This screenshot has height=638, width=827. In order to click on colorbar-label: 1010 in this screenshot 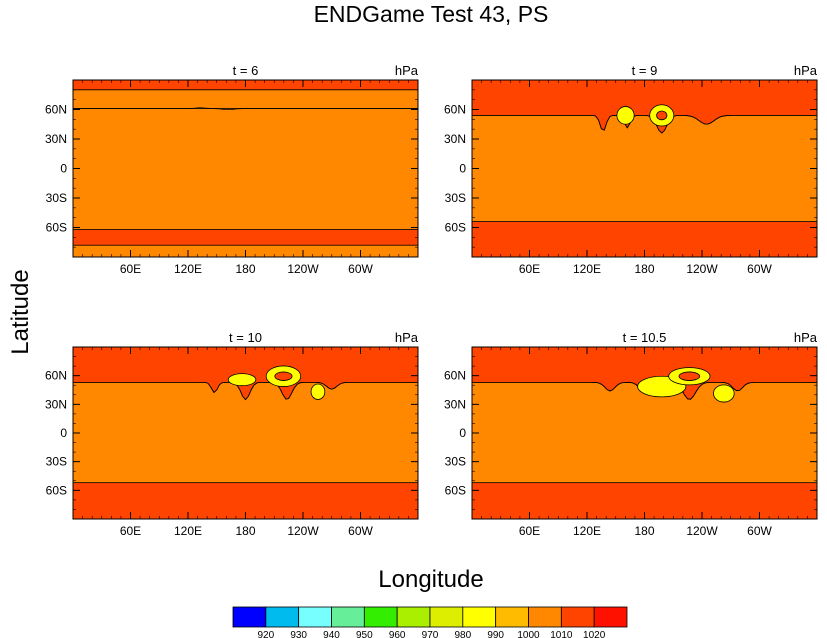, I will do `click(561, 634)`.